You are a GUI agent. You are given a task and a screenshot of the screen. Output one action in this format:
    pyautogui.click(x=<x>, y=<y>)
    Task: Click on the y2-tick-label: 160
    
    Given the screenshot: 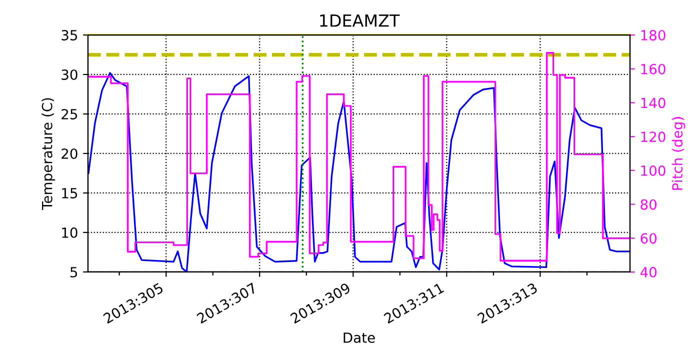 What is the action you would take?
    pyautogui.click(x=653, y=69)
    